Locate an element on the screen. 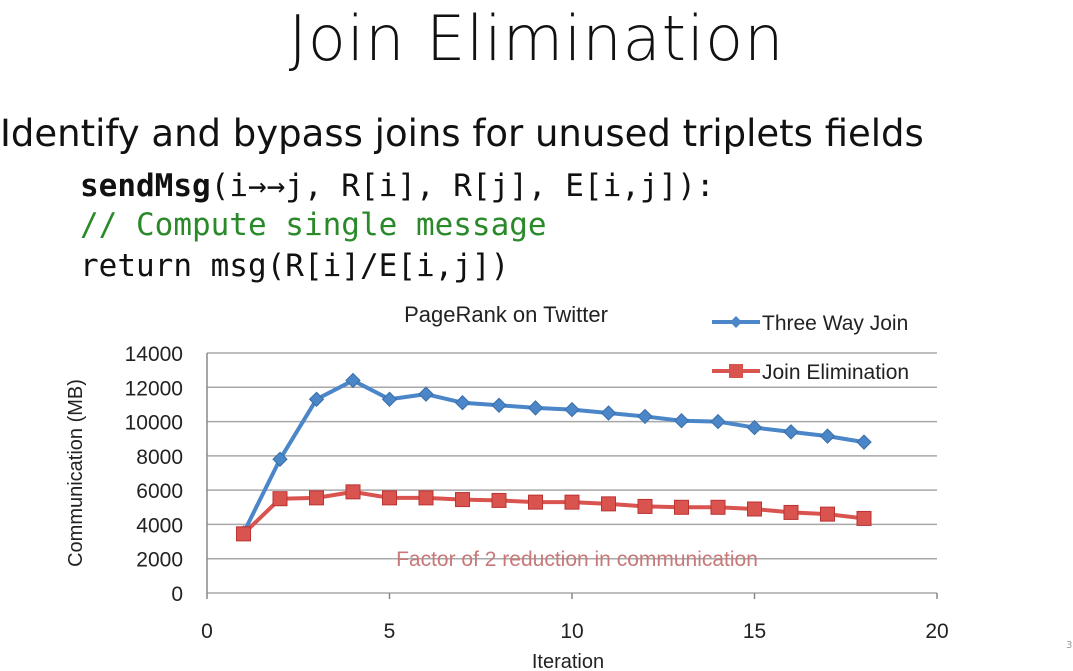  y-tick-label: 10000 is located at coordinates (154, 423).